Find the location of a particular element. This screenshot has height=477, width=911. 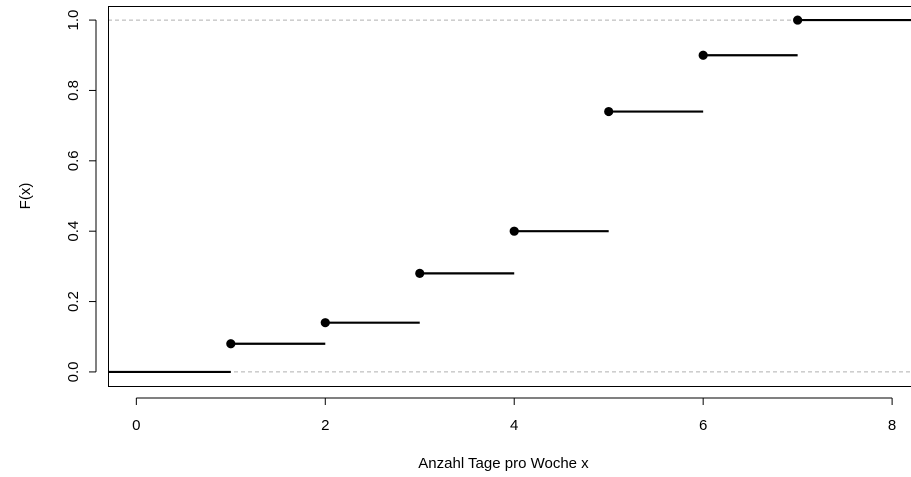

y-tick-label-2: 0.4 is located at coordinates (73, 231).